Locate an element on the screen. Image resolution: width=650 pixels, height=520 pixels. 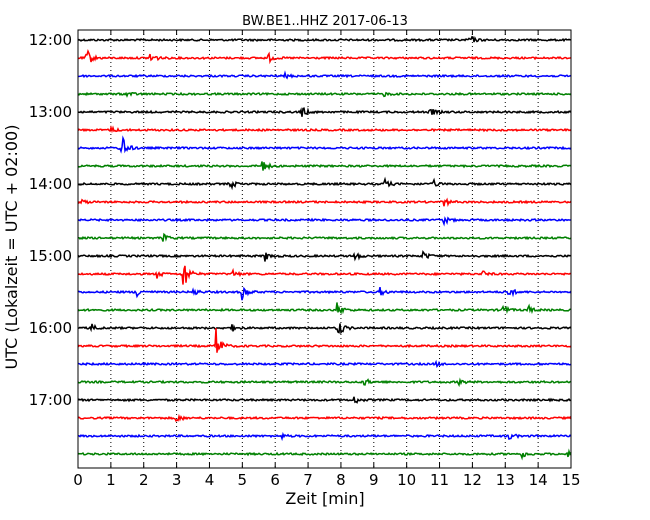
x-tick-label: 4 is located at coordinates (210, 480).